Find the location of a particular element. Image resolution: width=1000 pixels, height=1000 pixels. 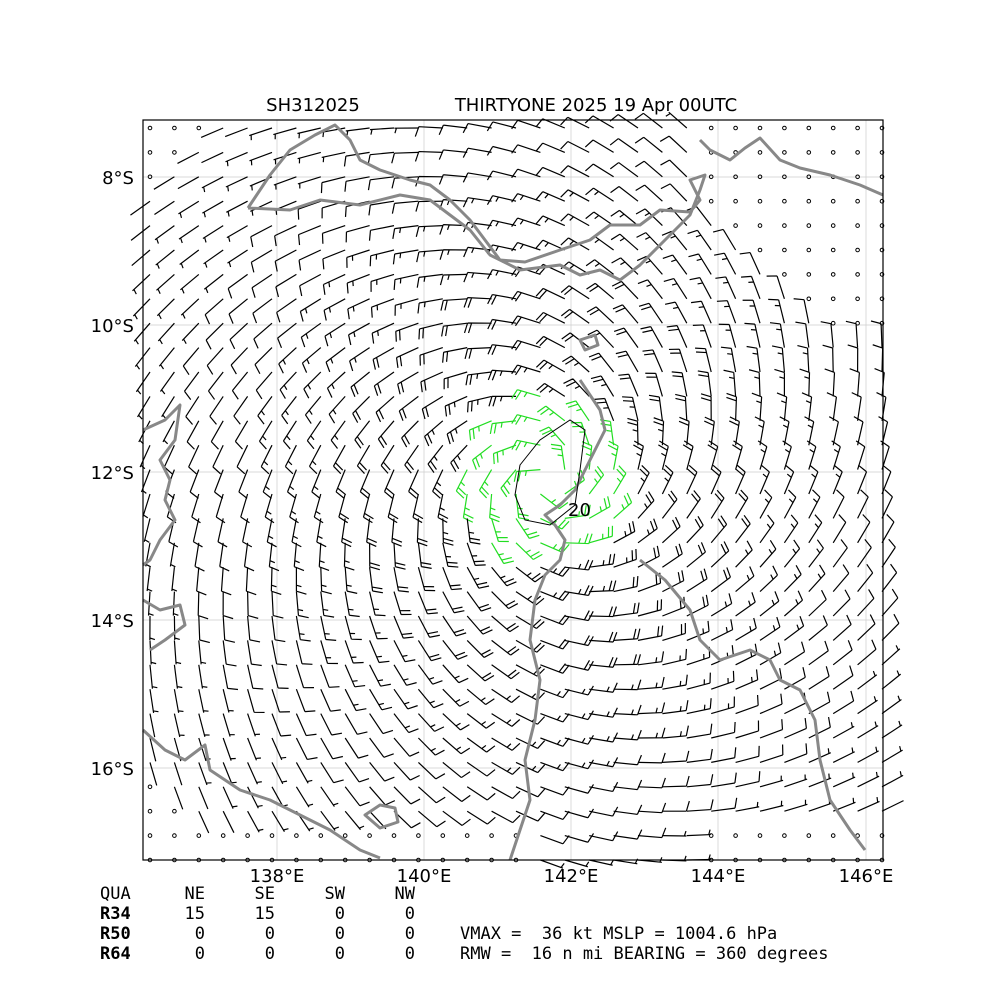

stats-line: RMW = 16 n mi BEARING = 360 degrees is located at coordinates (644, 954).